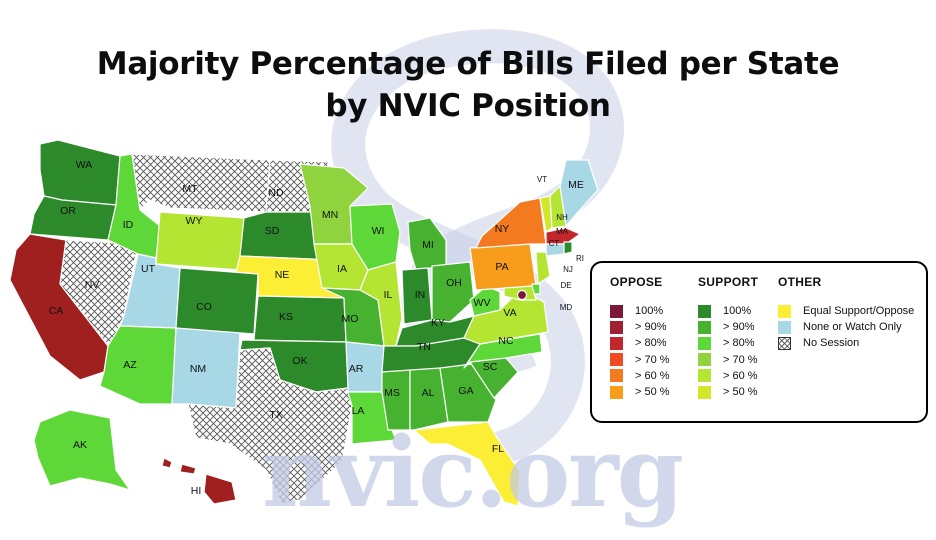 This screenshot has width=936, height=540. I want to click on legend-heading-oppose: OPPOSE, so click(636, 282).